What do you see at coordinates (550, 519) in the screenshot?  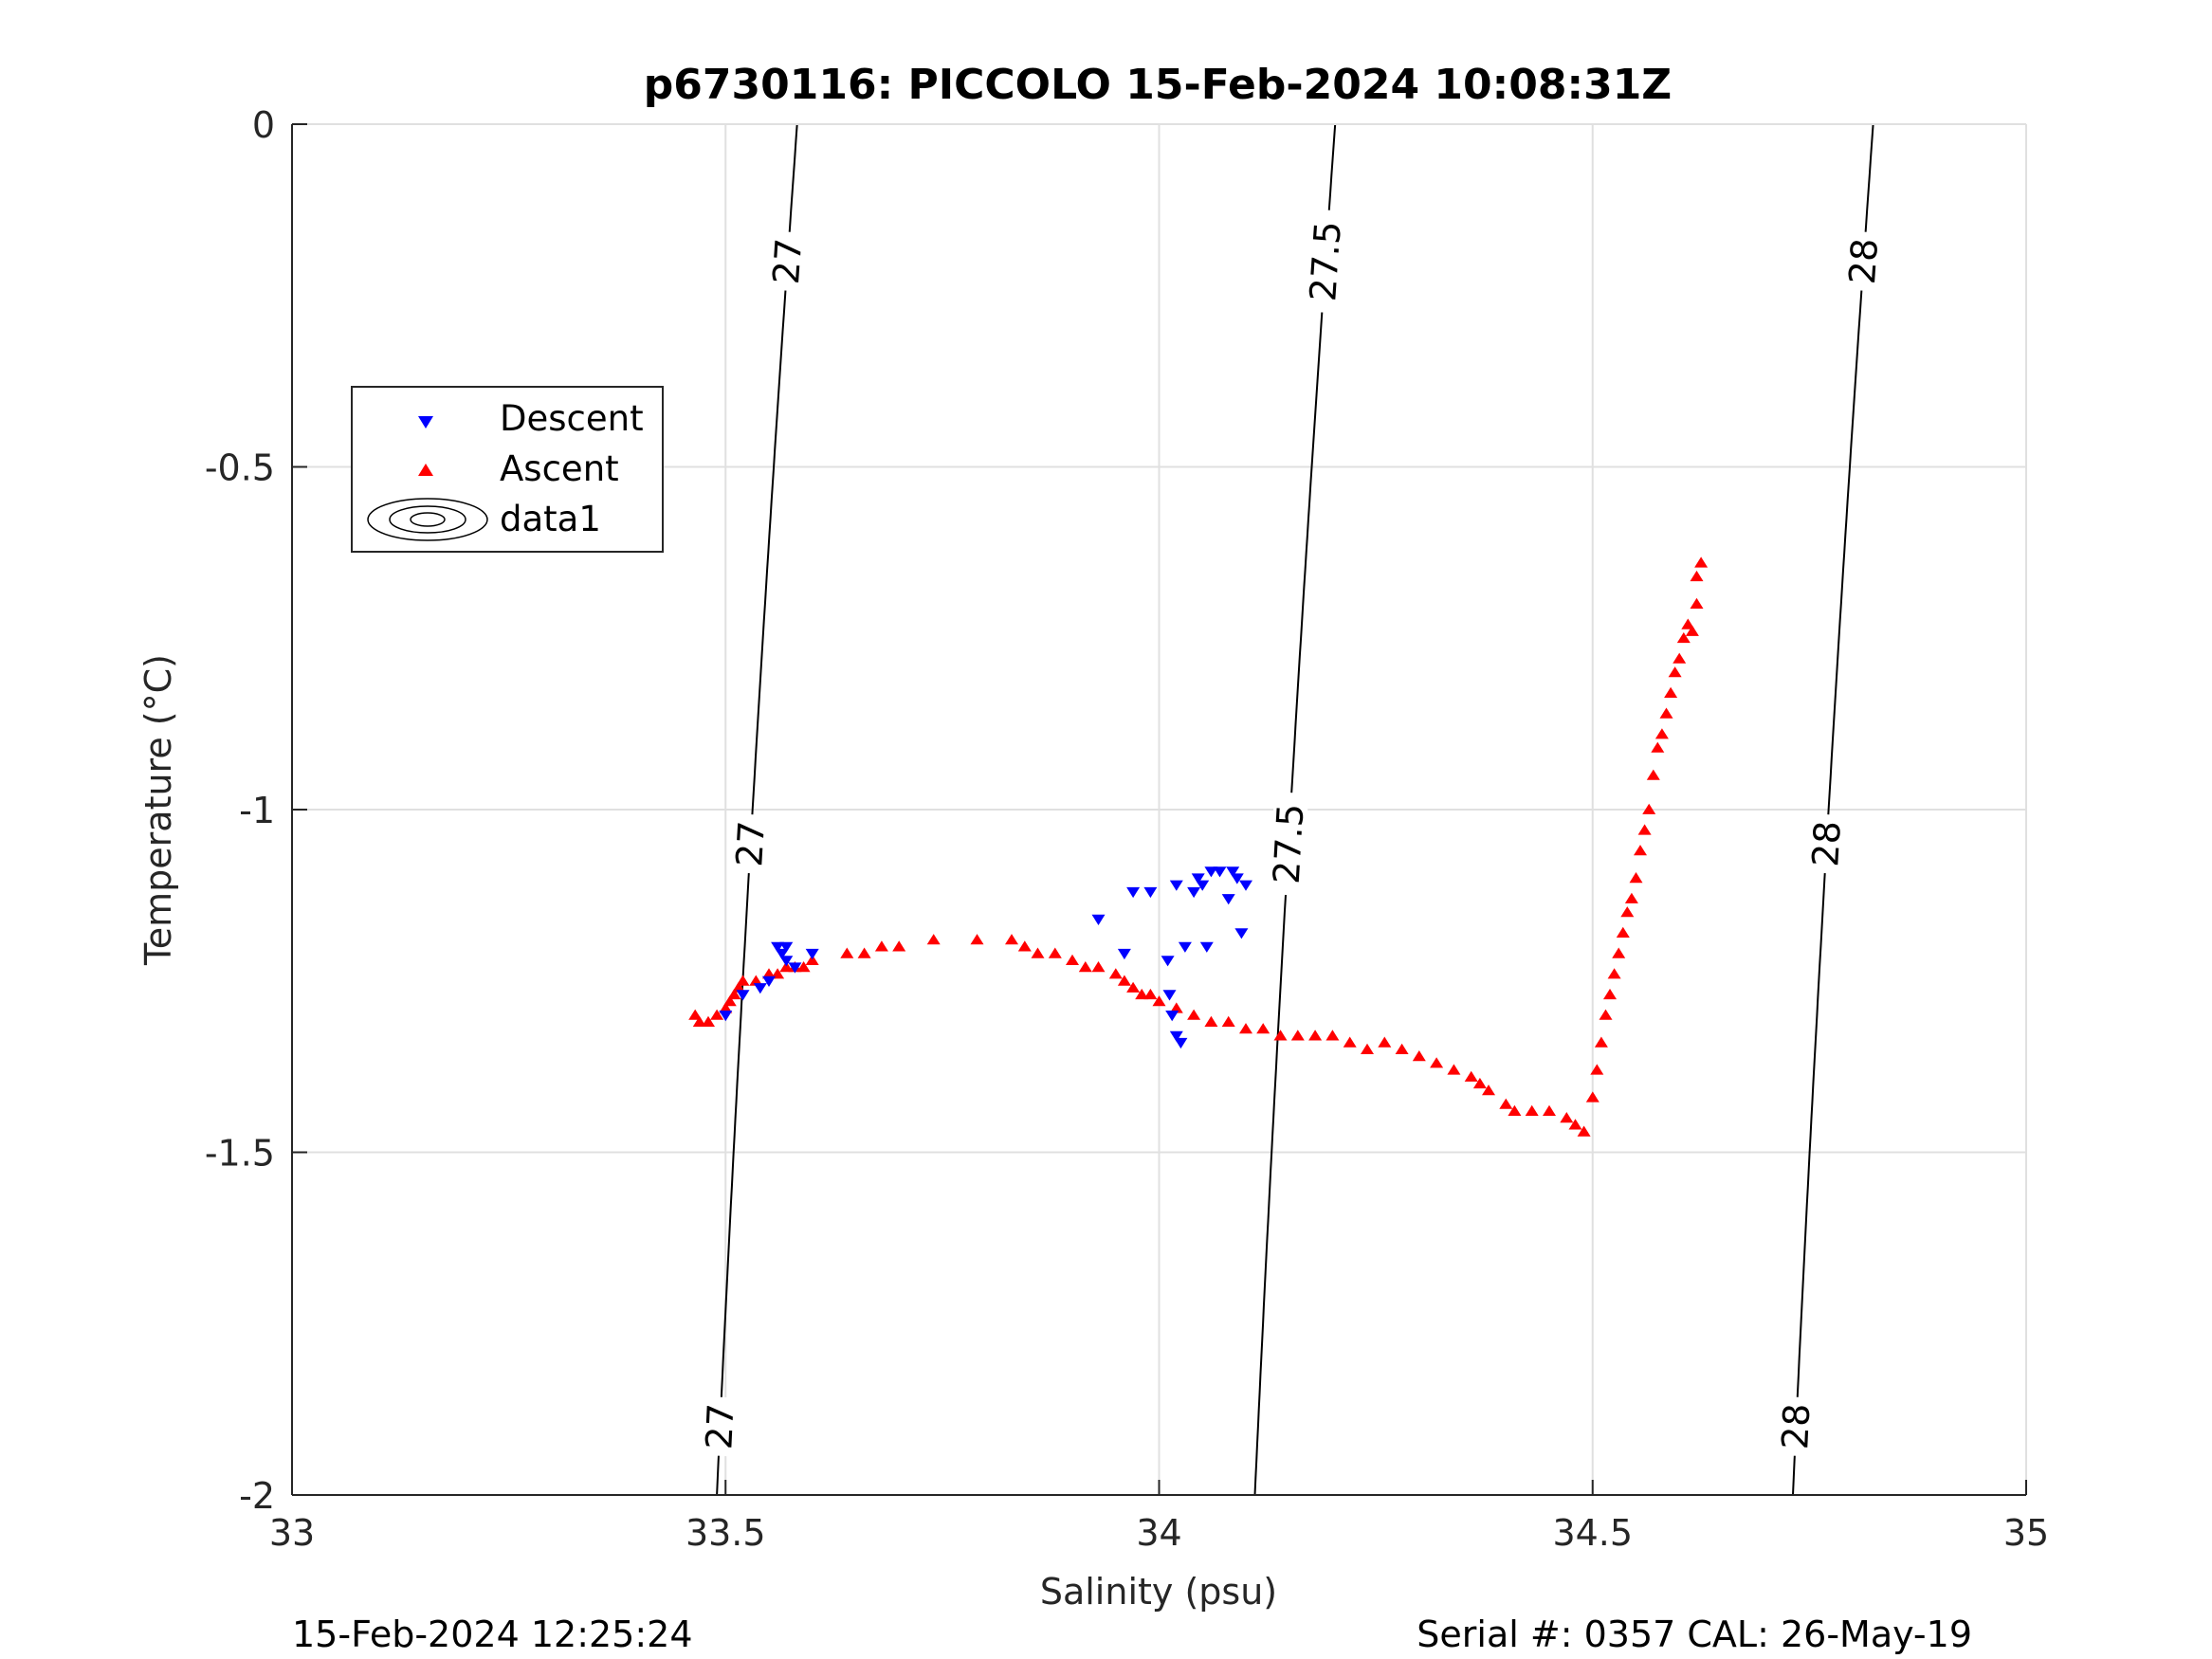 I see `legend-data1-label: data1` at bounding box center [550, 519].